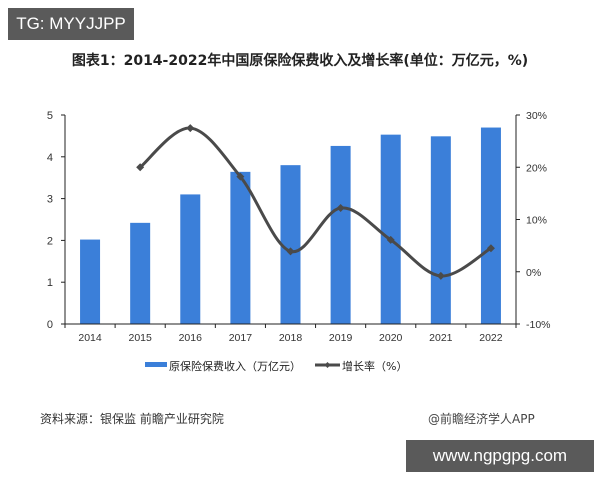  What do you see at coordinates (132, 419) in the screenshot?
I see `source-note: 资料来源：银保监 前瞻产业研究院` at bounding box center [132, 419].